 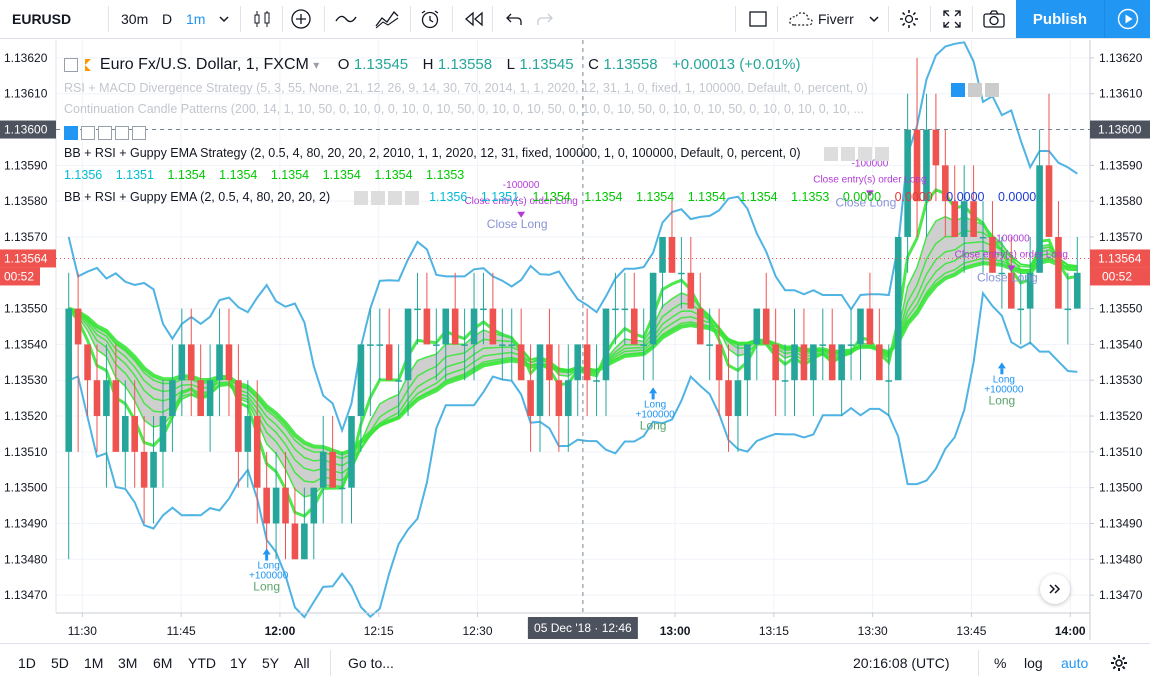 What do you see at coordinates (238, 663) in the screenshot?
I see `range-1y: 1Y` at bounding box center [238, 663].